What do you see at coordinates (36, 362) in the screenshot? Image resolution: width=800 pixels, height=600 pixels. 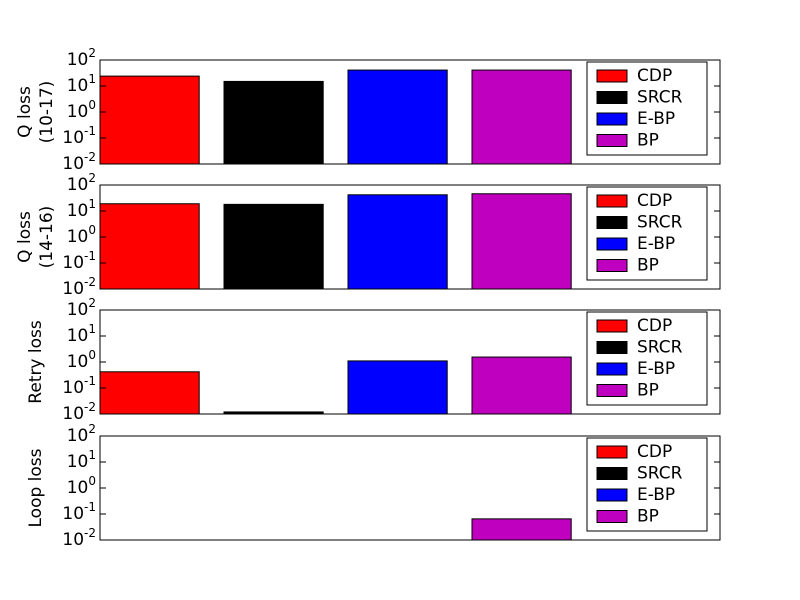 I see `y-axis-label: Retry loss` at bounding box center [36, 362].